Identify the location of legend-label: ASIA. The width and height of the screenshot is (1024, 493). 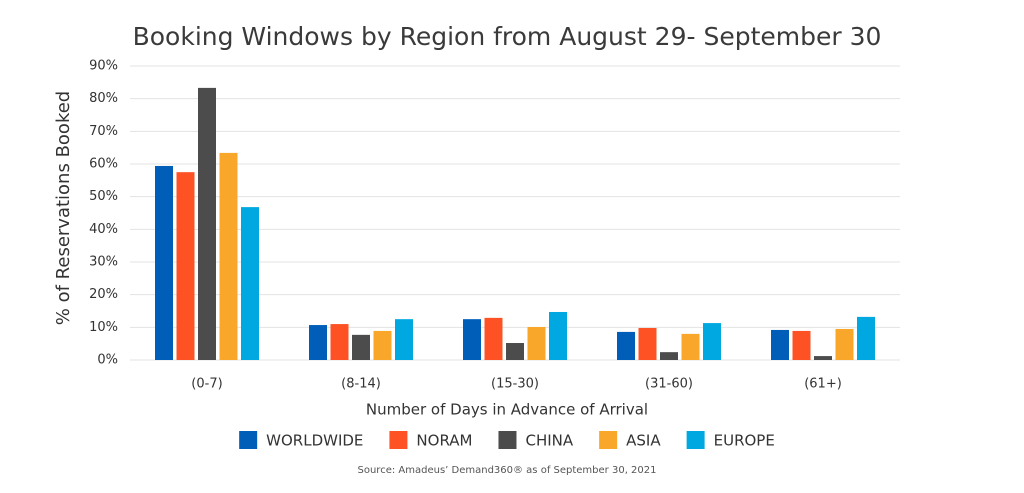
(643, 441).